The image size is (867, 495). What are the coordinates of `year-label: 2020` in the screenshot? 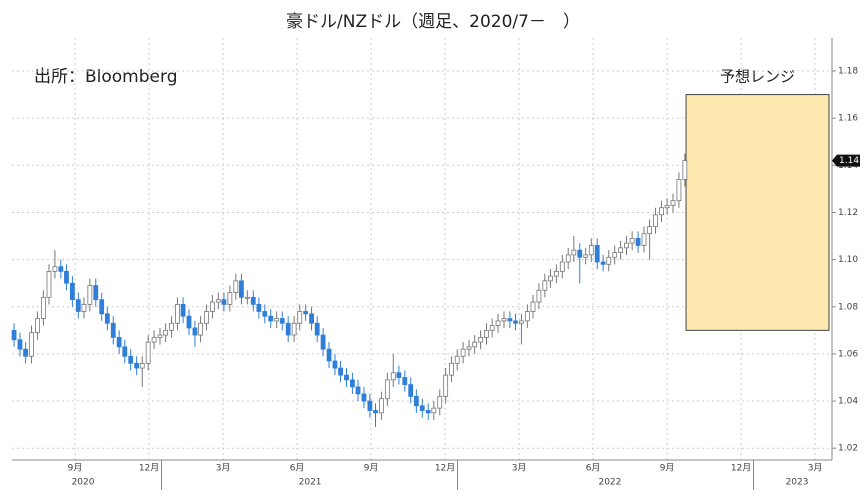 It's located at (83, 483).